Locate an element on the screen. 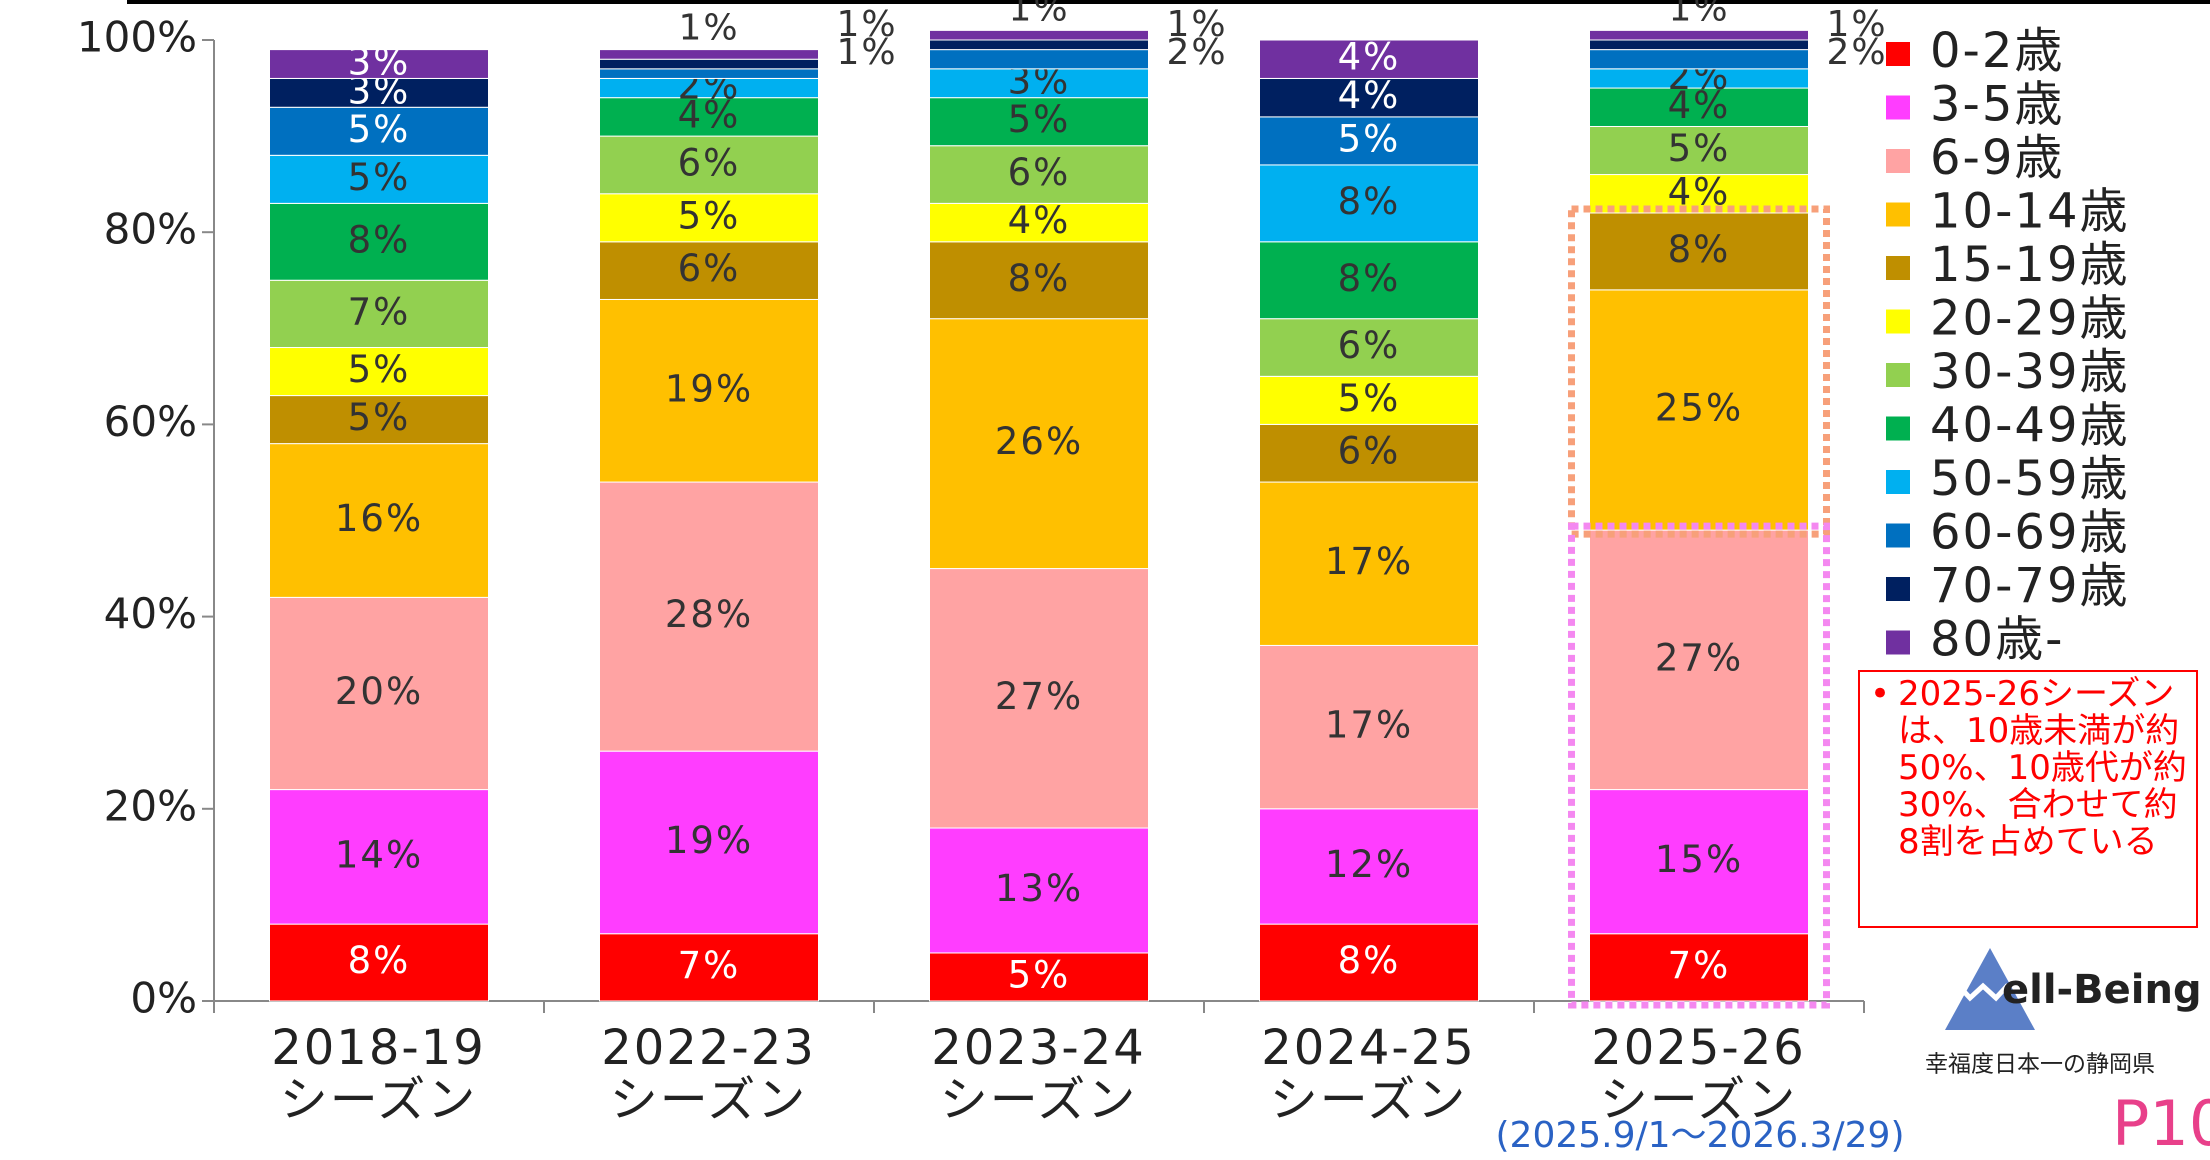 The width and height of the screenshot is (2210, 1160). value-label: 12% is located at coordinates (1369, 864).